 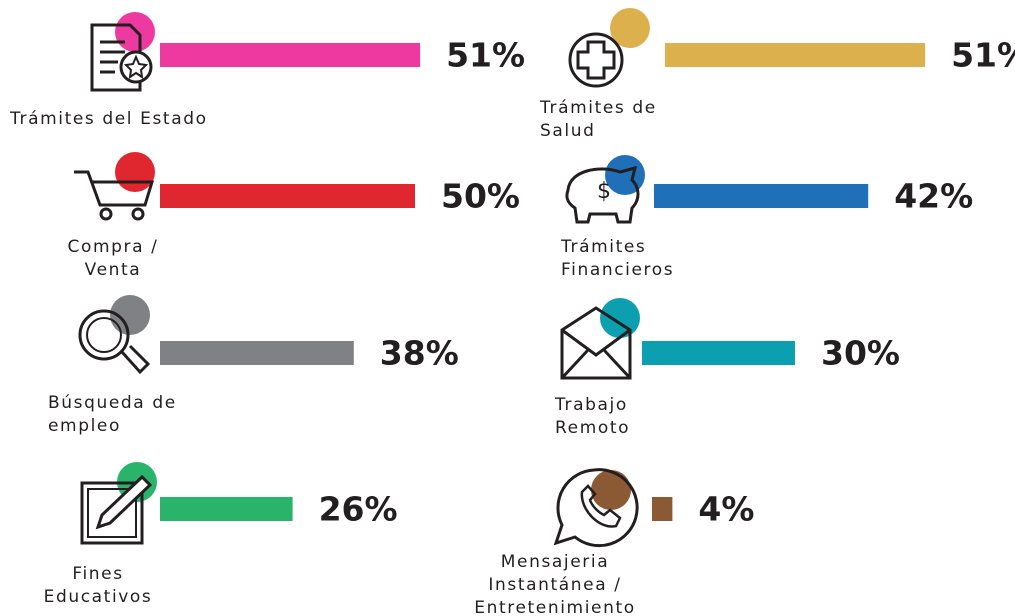 I want to click on icon-pencil, so click(x=124, y=502).